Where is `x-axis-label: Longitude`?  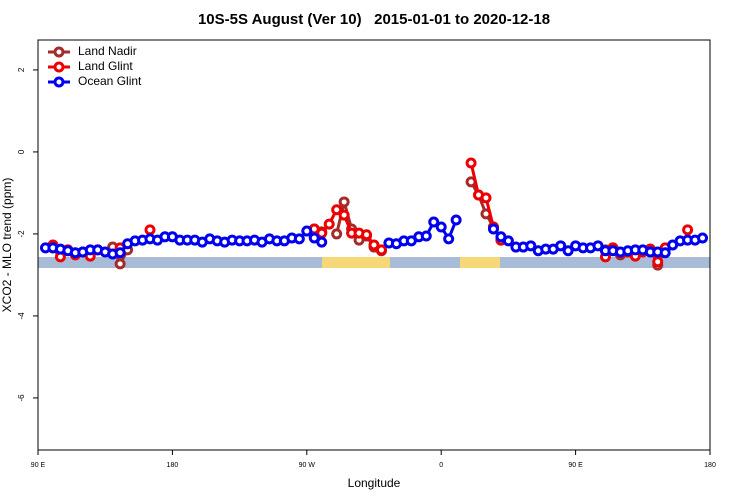 x-axis-label: Longitude is located at coordinates (374, 483).